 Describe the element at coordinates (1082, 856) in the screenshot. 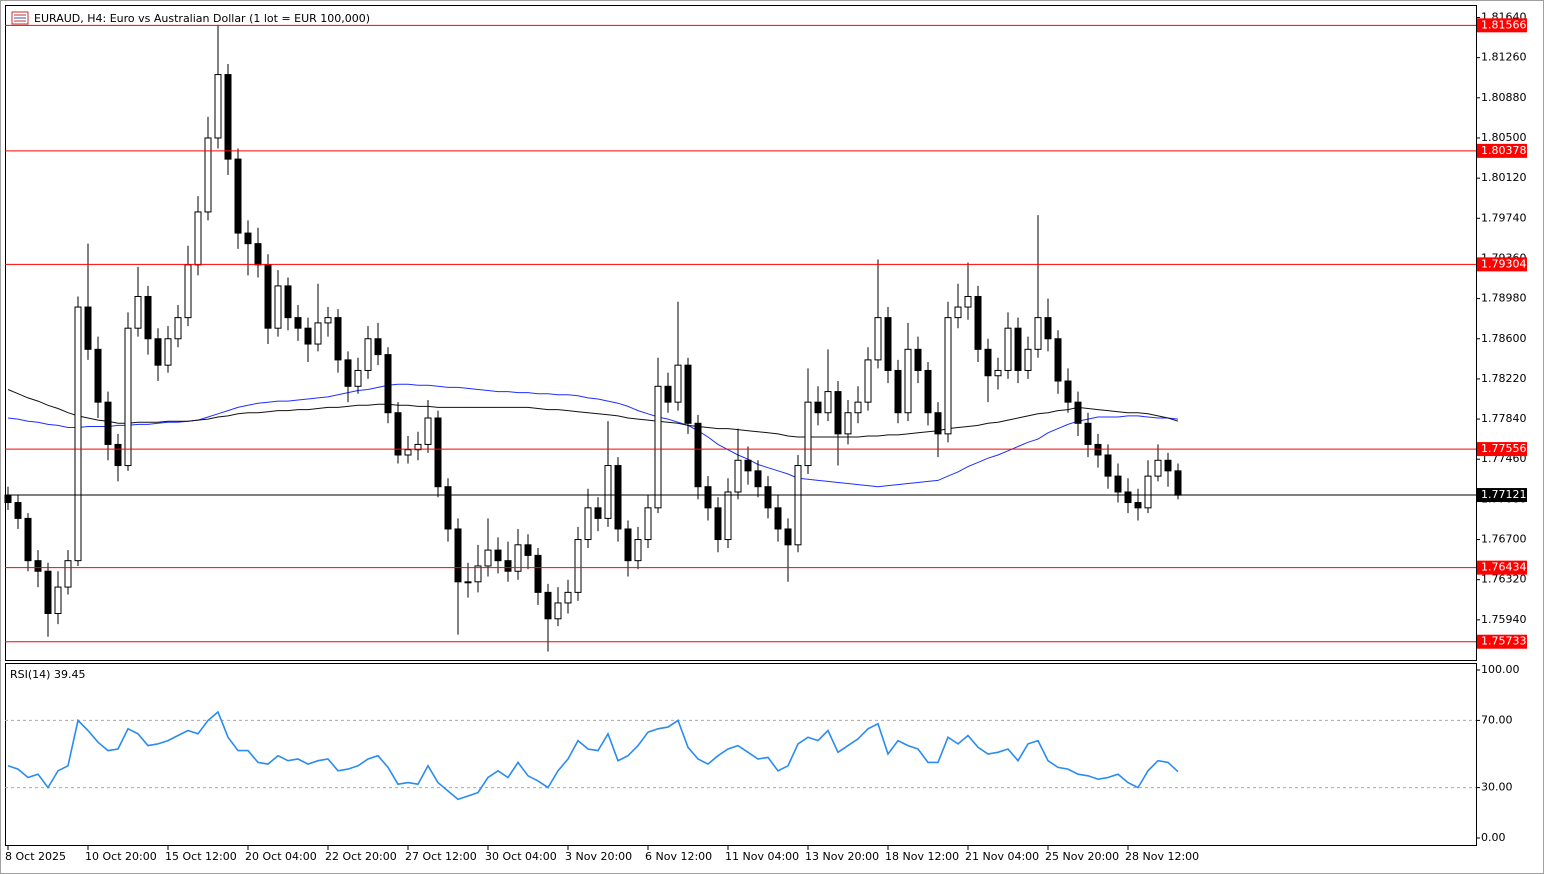

I see `x-tick-label: 25 Nov 20:00` at that location.